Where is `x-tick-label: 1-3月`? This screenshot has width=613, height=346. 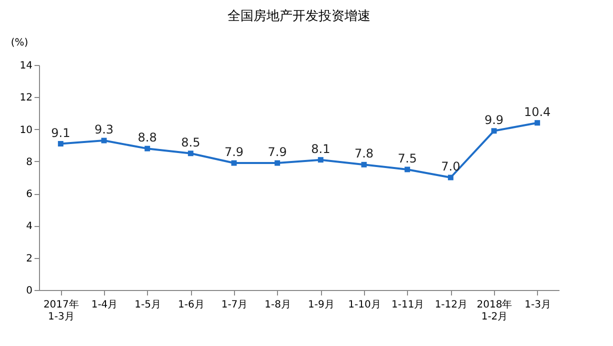
x-tick-label: 1-3月 is located at coordinates (538, 305).